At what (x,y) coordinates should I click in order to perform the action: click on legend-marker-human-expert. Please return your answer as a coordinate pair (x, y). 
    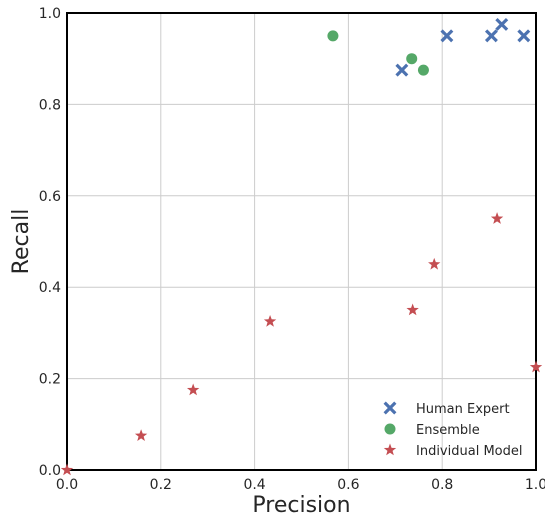
    Looking at the image, I should click on (390, 408).